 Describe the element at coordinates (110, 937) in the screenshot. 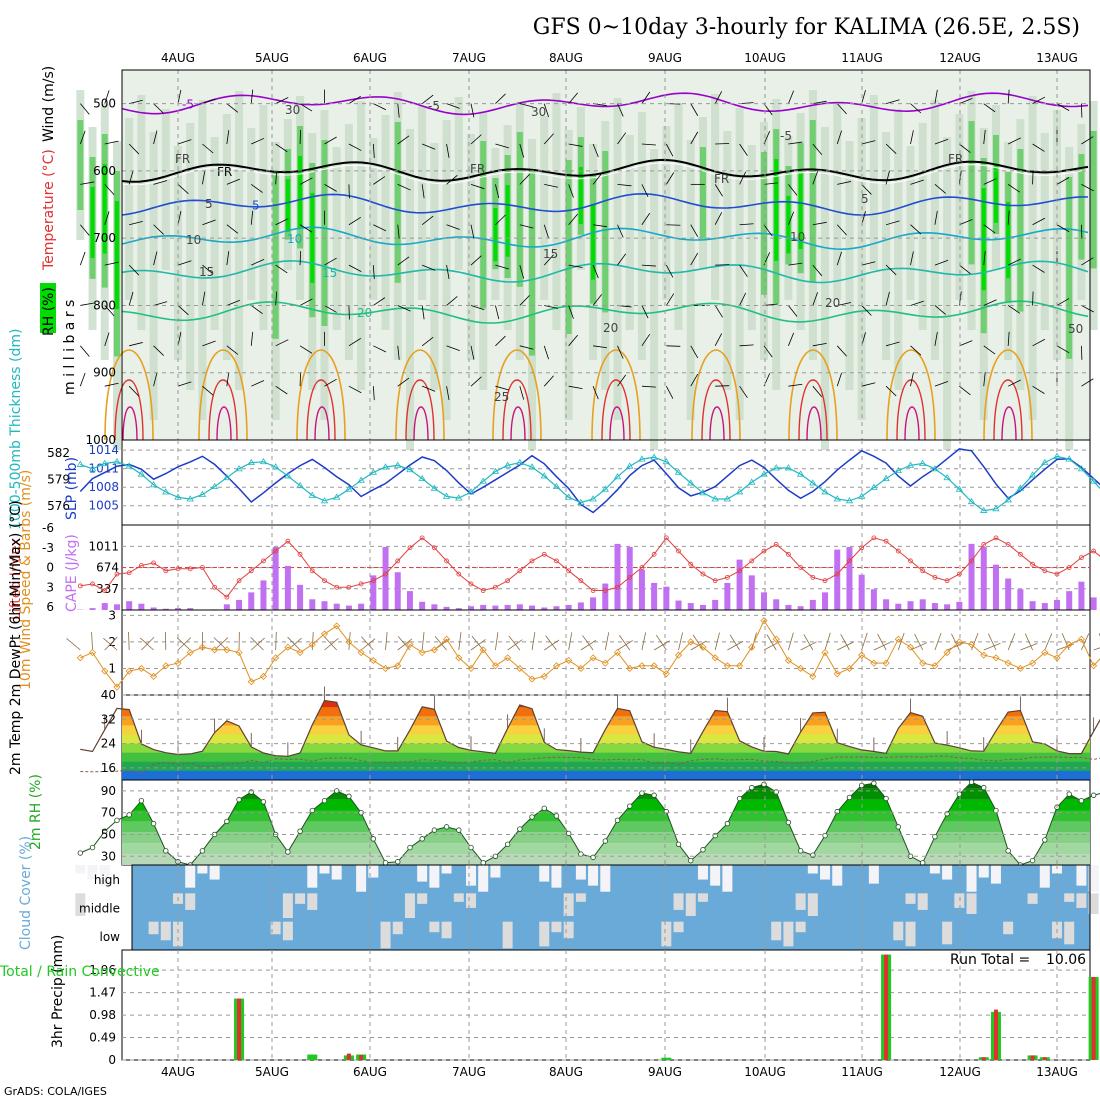

I see `cloud-level-2: low` at that location.